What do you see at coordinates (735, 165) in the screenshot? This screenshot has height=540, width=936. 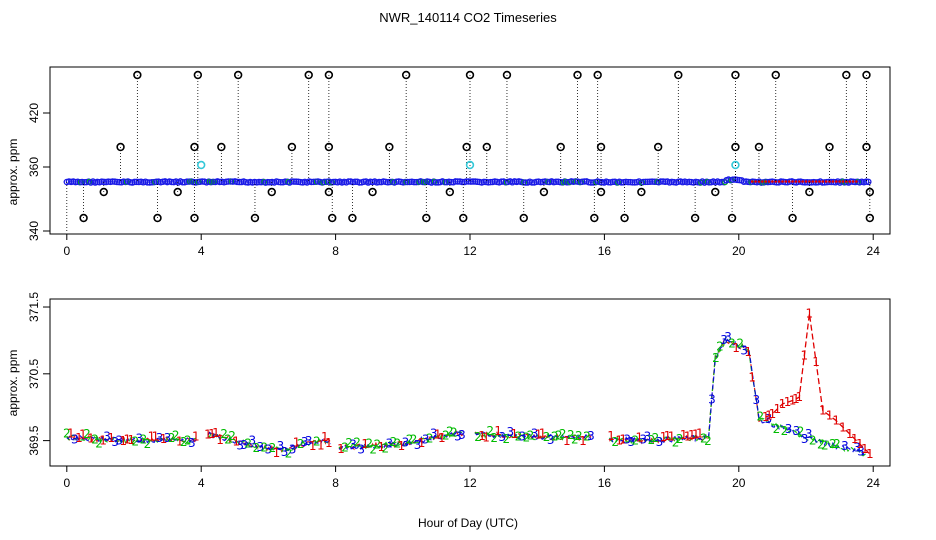 I see `reference-point` at bounding box center [735, 165].